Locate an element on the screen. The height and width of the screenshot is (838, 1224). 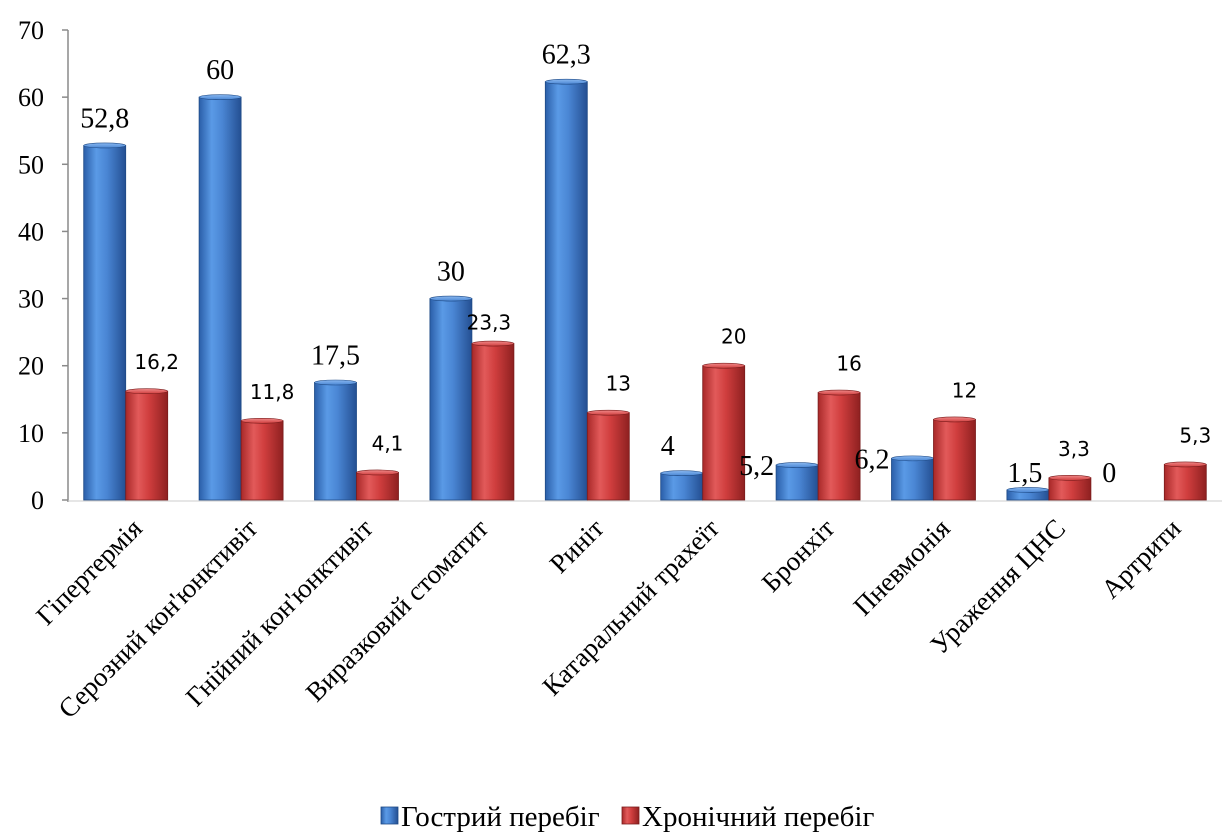
y-tick-label: 20 is located at coordinates (31, 366).